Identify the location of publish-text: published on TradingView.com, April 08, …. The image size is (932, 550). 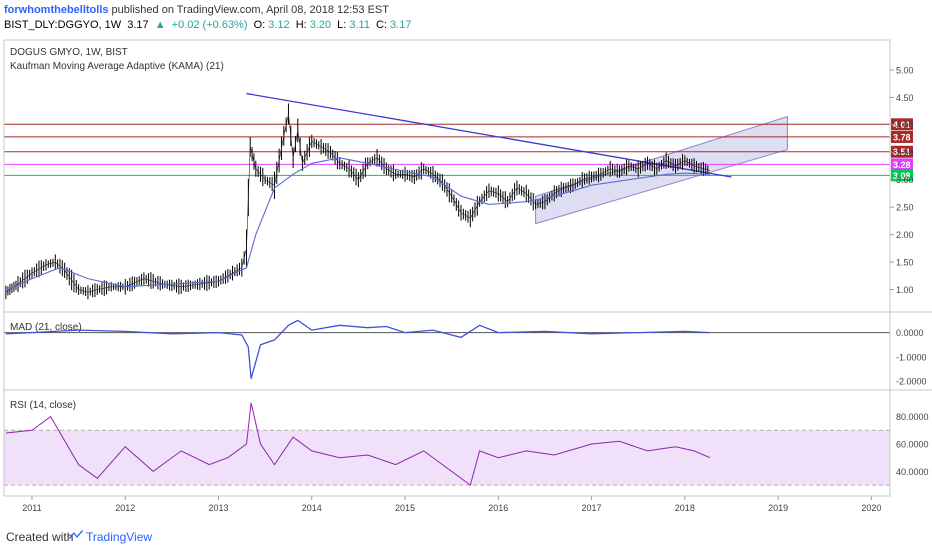
(248, 10).